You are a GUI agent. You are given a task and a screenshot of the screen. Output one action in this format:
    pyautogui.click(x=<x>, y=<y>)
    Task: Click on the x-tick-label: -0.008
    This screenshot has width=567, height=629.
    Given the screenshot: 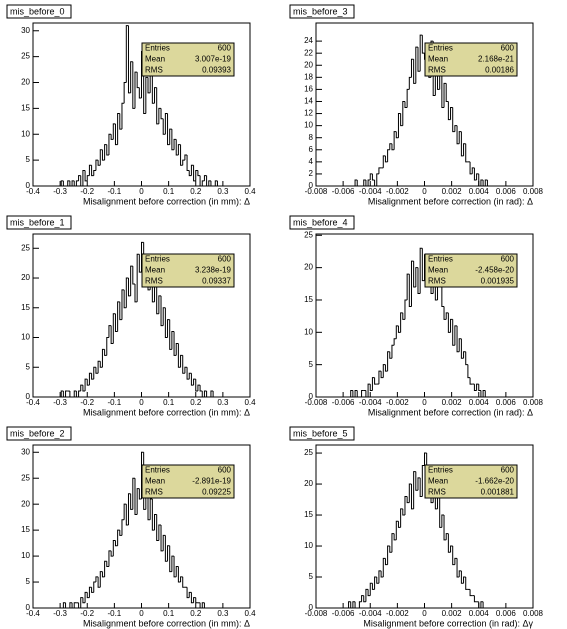 What is the action you would take?
    pyautogui.click(x=316, y=191)
    